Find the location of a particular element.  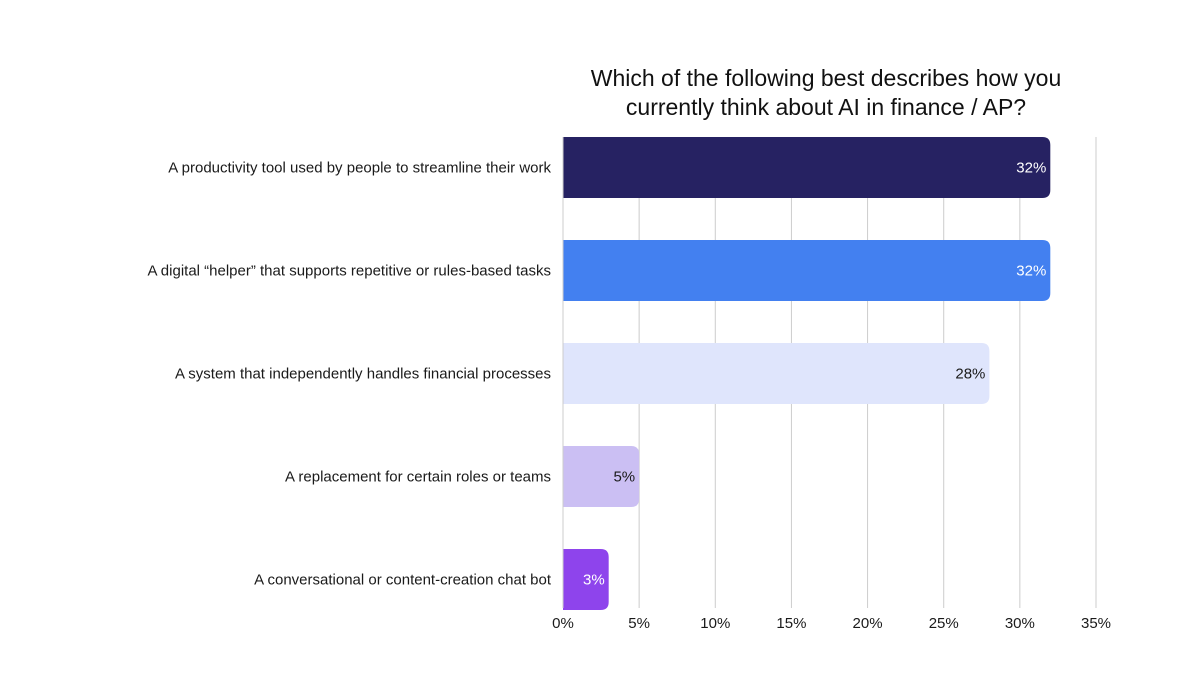

category-label: A replacement for certain roles or teams is located at coordinates (418, 477).